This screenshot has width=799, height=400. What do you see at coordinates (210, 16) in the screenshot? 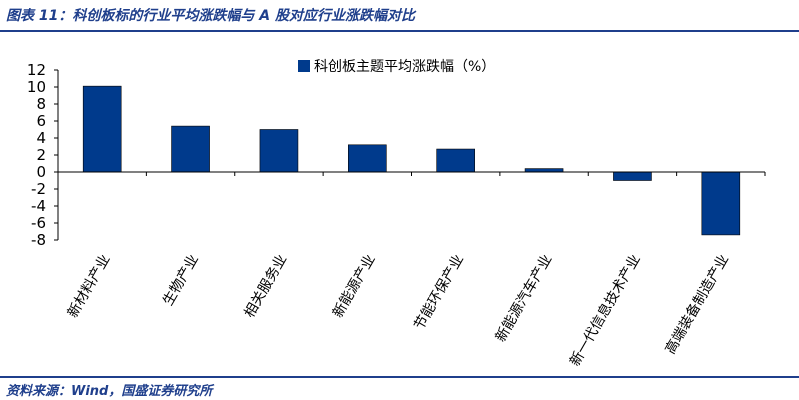
I see `figure-title: 图表 11：科创板标的行业平均涨跌幅与 A 股对应行业涨跌幅对比` at bounding box center [210, 16].